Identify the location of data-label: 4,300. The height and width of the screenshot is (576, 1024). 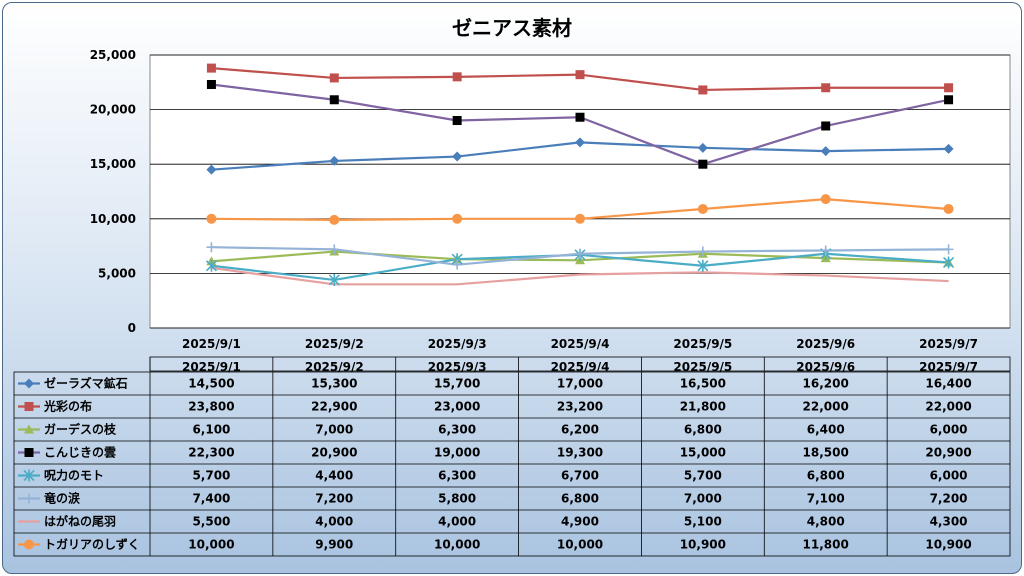
(949, 522).